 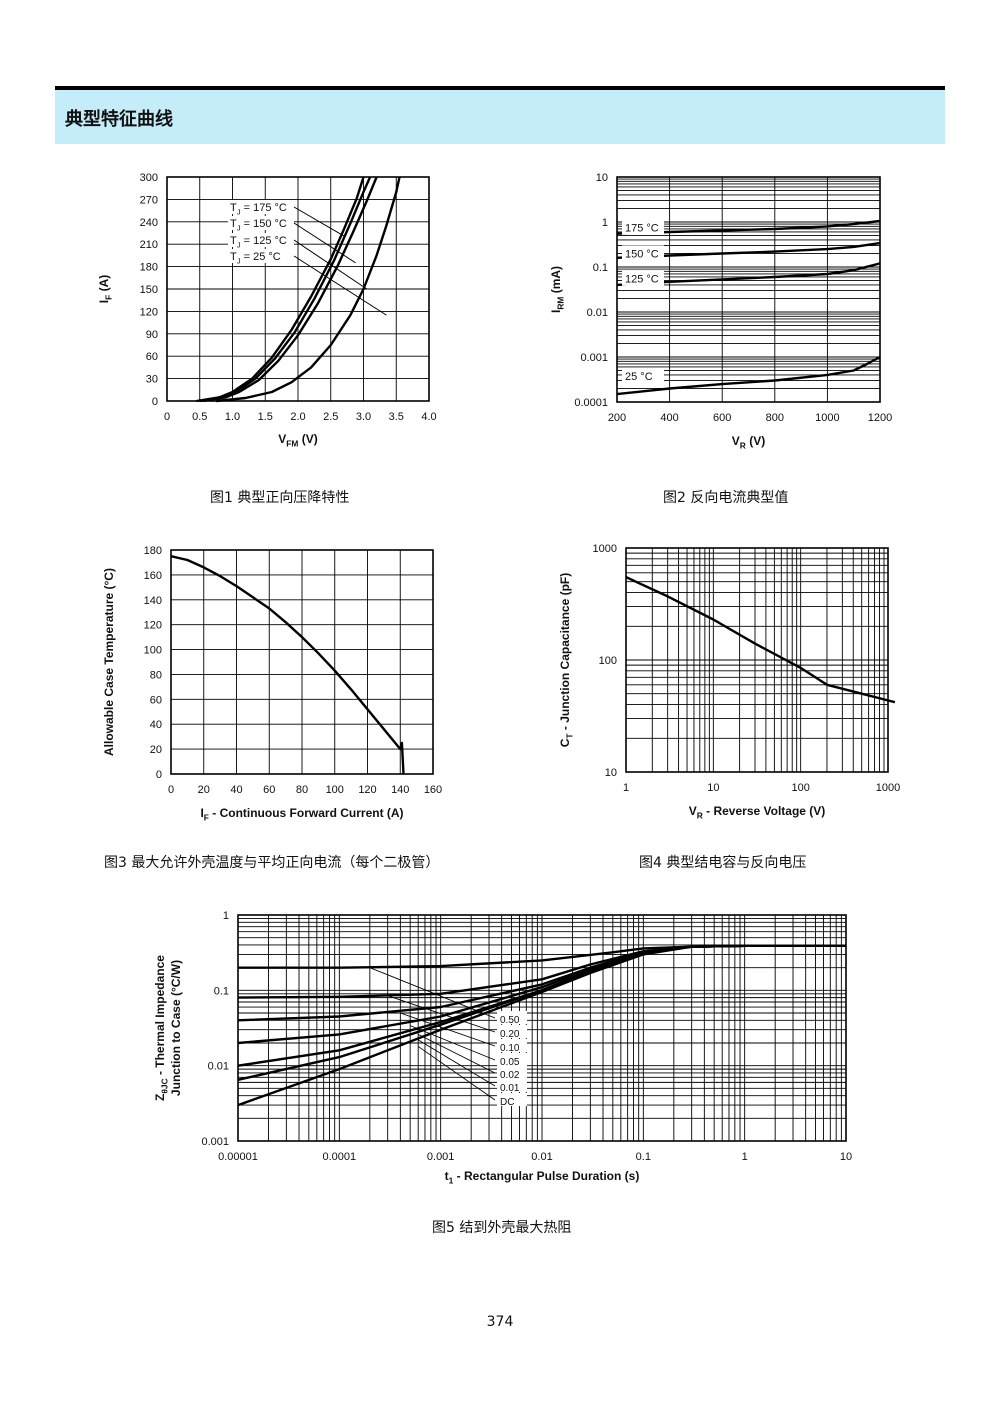 I want to click on fig3-caption: 图3 最大允许外壳温度与平均正向电流（每个二极管）, so click(x=272, y=863).